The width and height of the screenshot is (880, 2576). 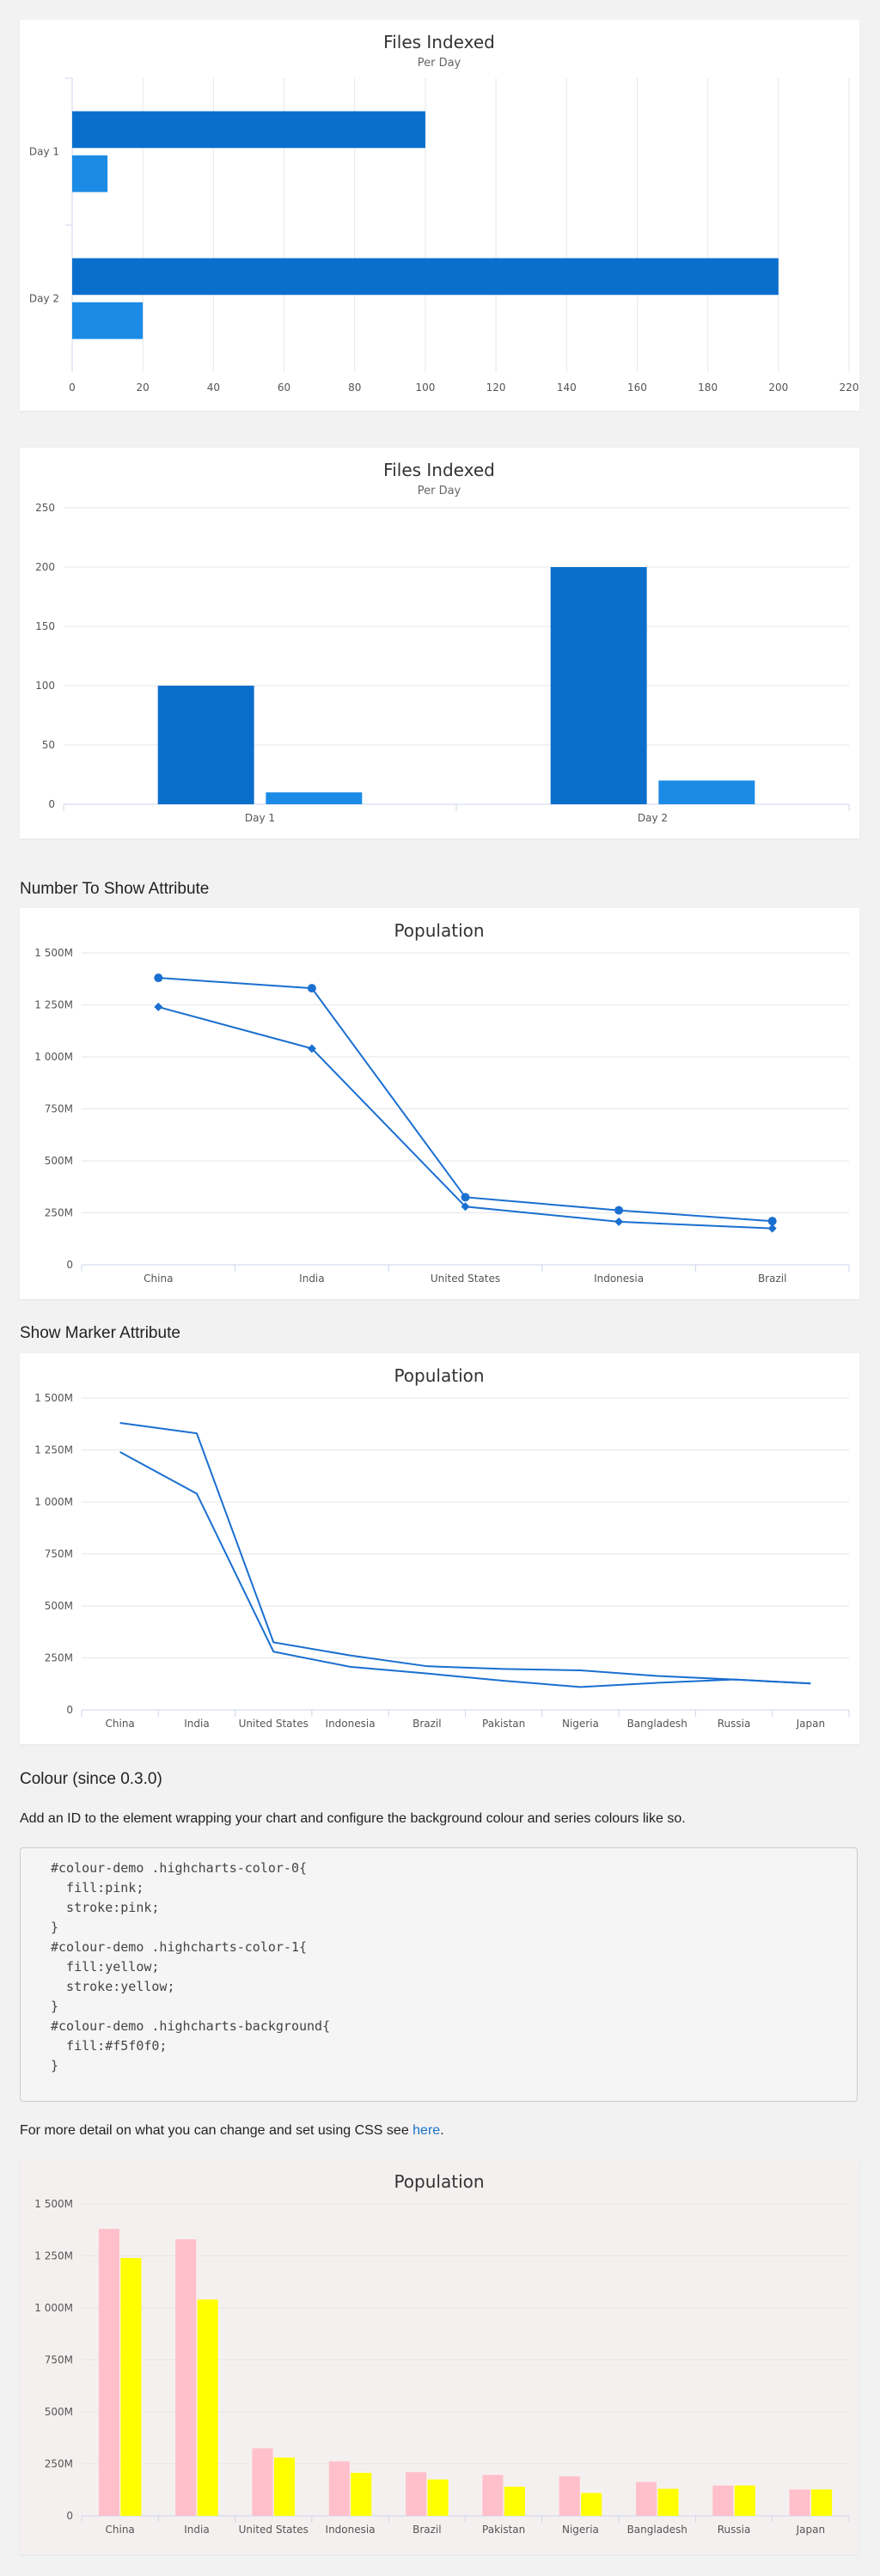 What do you see at coordinates (45, 626) in the screenshot?
I see `y-tick-label: 150` at bounding box center [45, 626].